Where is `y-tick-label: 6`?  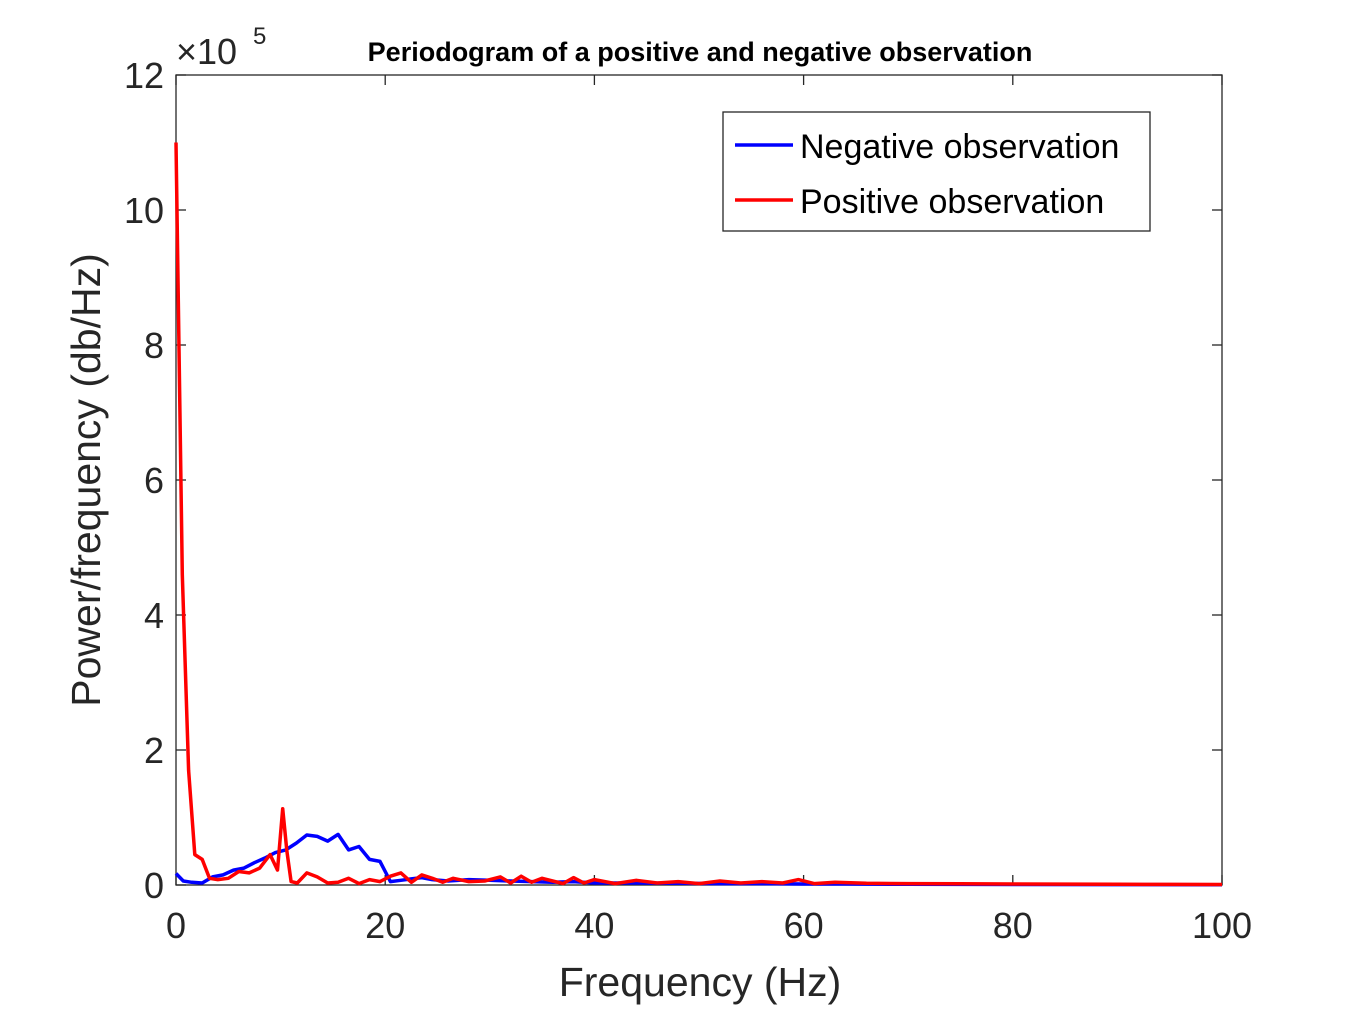
y-tick-label: 6 is located at coordinates (154, 480).